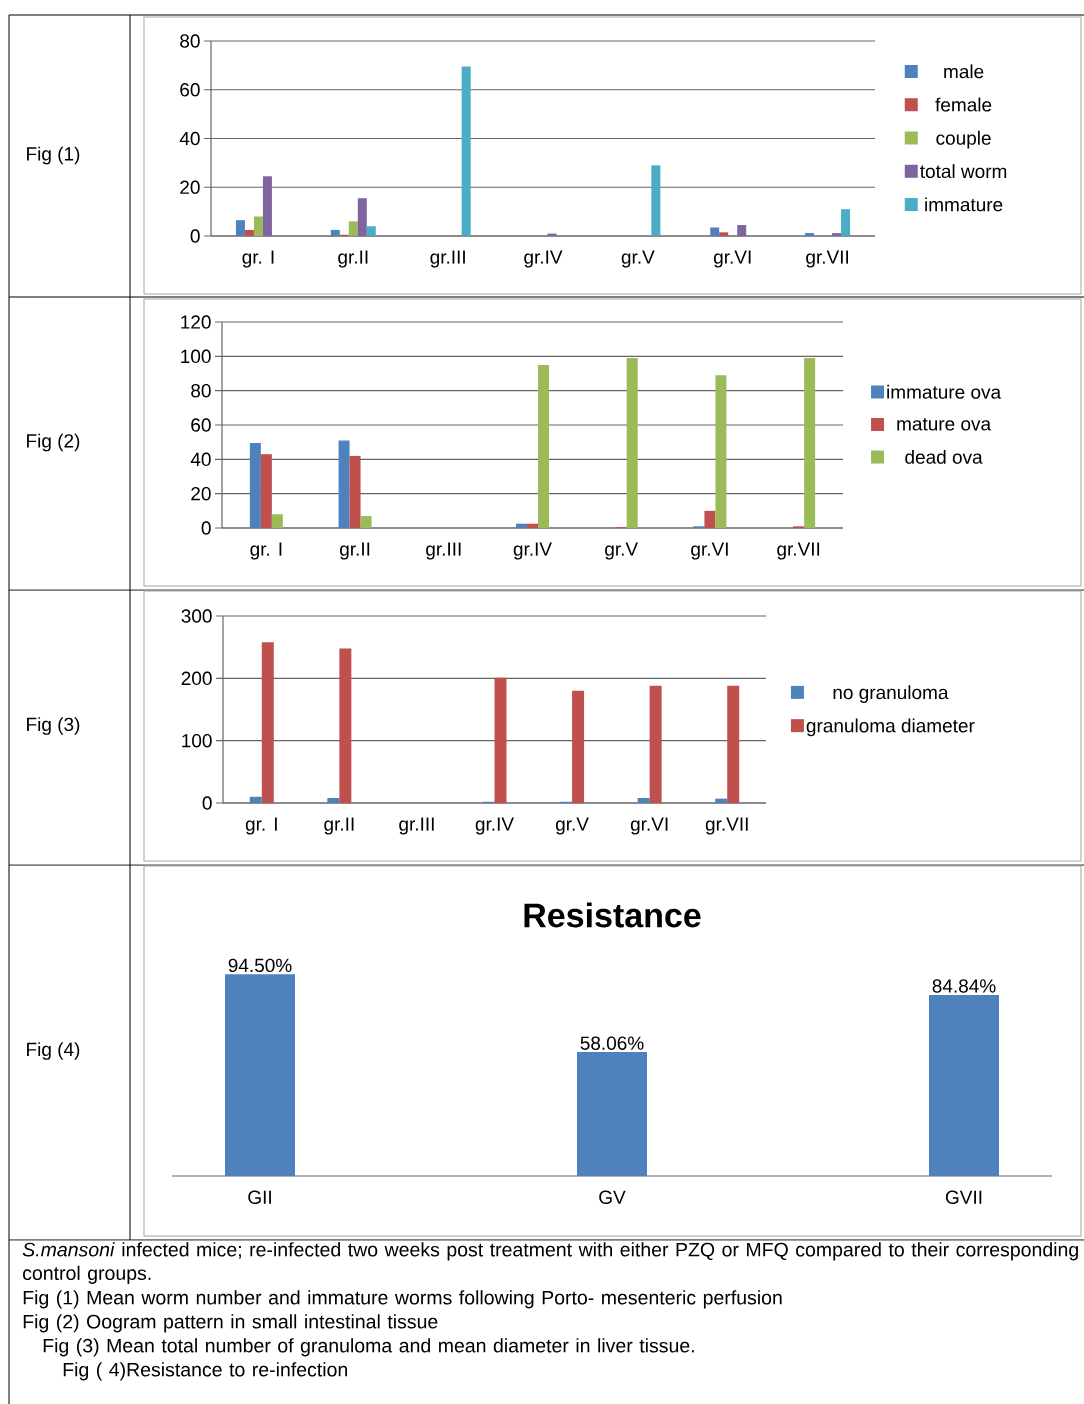 This screenshot has height=1404, width=1084. Describe the element at coordinates (944, 456) in the screenshot. I see `legend-label: dead ova` at that location.